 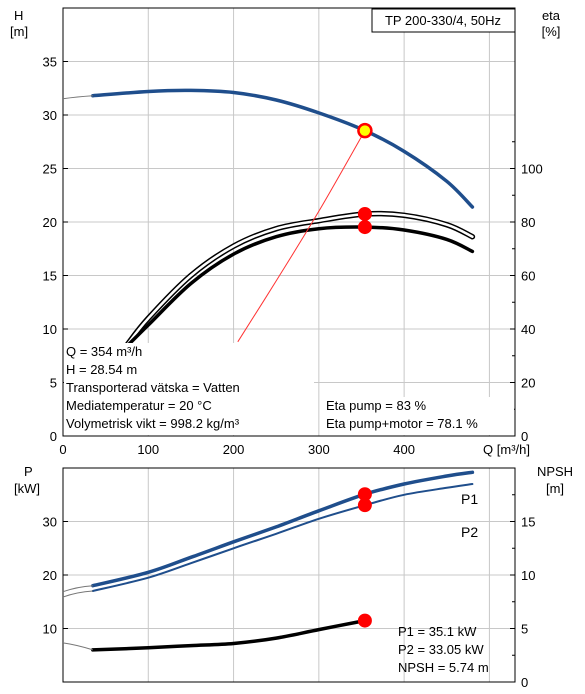 What do you see at coordinates (50, 169) in the screenshot?
I see `y-left-tick-label: 25` at bounding box center [50, 169].